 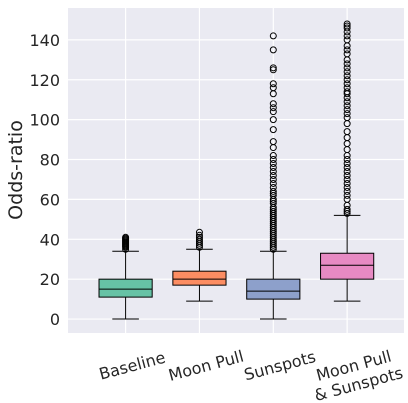 I want to click on y-tick-label: 0, so click(x=55, y=319).